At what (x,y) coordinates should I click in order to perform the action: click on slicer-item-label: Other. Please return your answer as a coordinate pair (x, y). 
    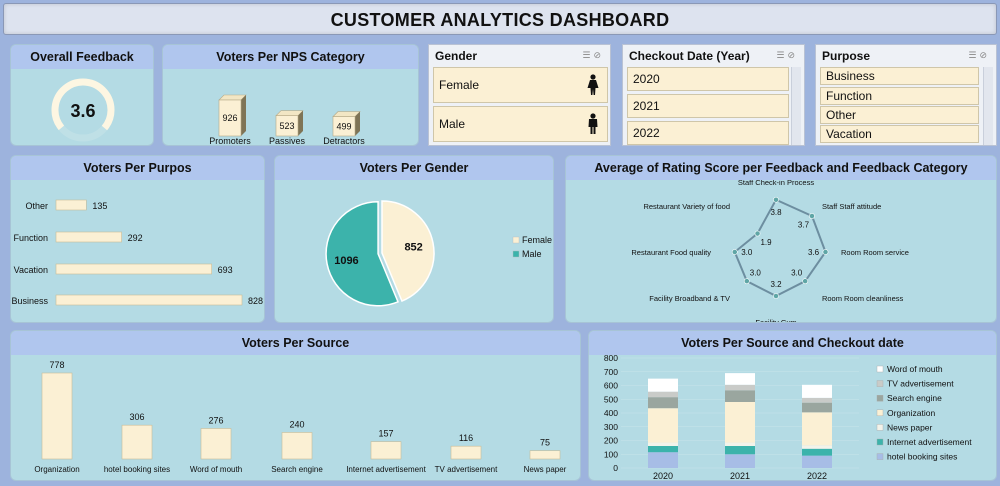
    Looking at the image, I should click on (841, 115).